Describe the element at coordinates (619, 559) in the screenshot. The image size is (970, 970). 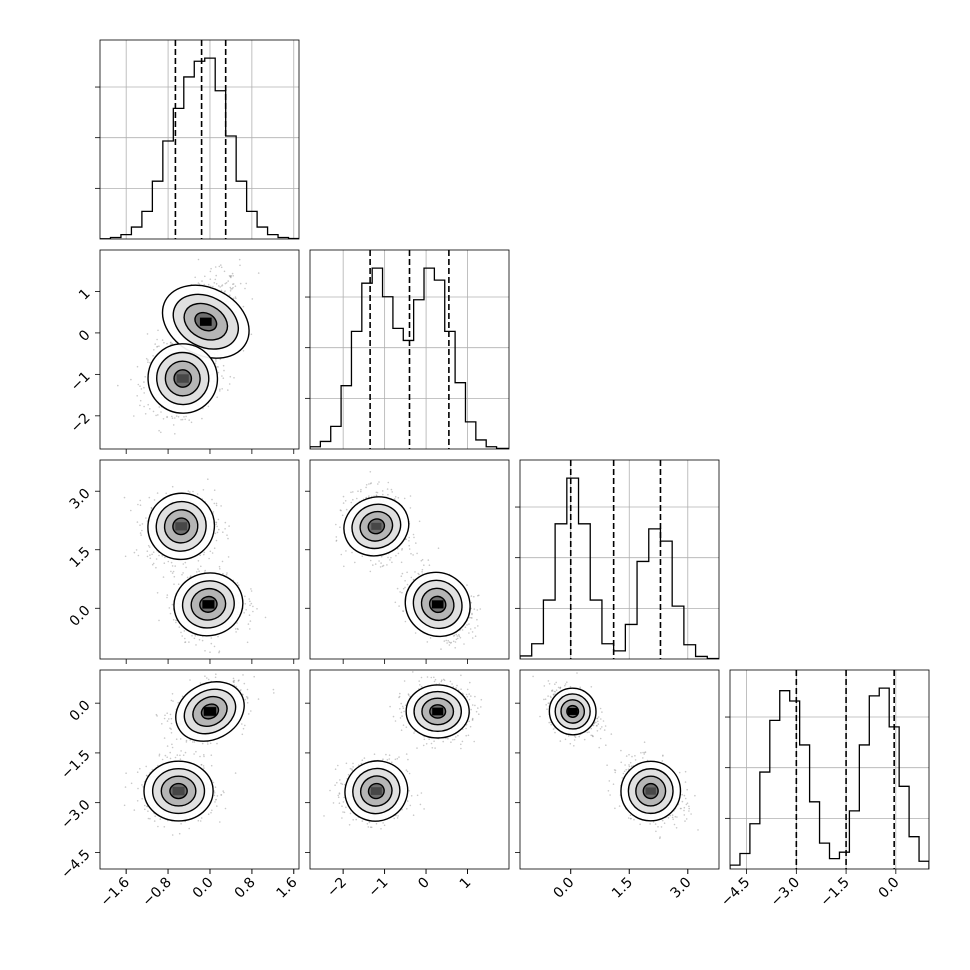
I see `hist-2-frame` at that location.